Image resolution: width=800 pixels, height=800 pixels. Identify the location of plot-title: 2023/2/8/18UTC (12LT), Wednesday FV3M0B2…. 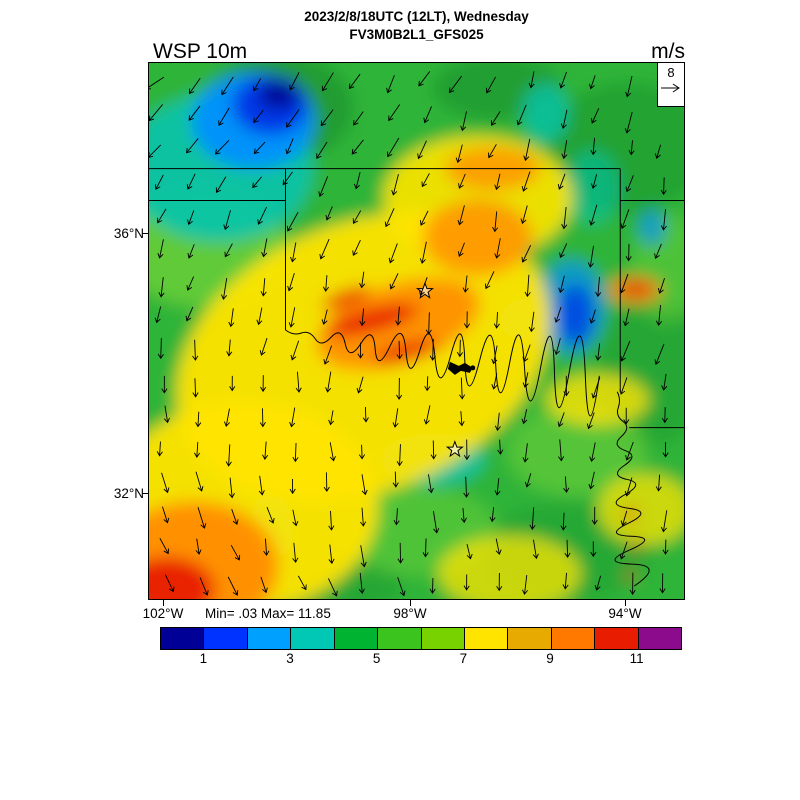
(416, 25).